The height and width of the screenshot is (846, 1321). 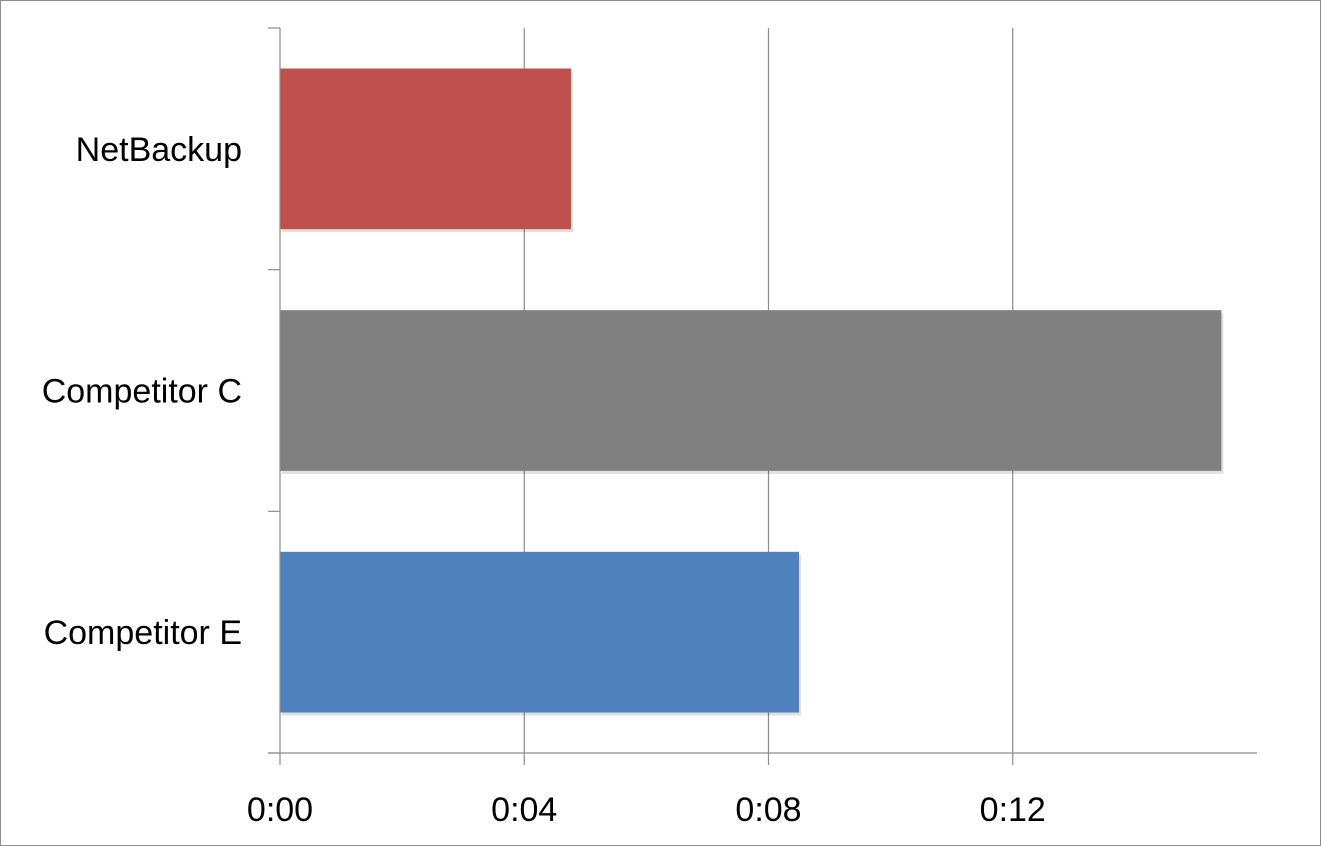 What do you see at coordinates (524, 810) in the screenshot?
I see `x-tick-label: 0:04` at bounding box center [524, 810].